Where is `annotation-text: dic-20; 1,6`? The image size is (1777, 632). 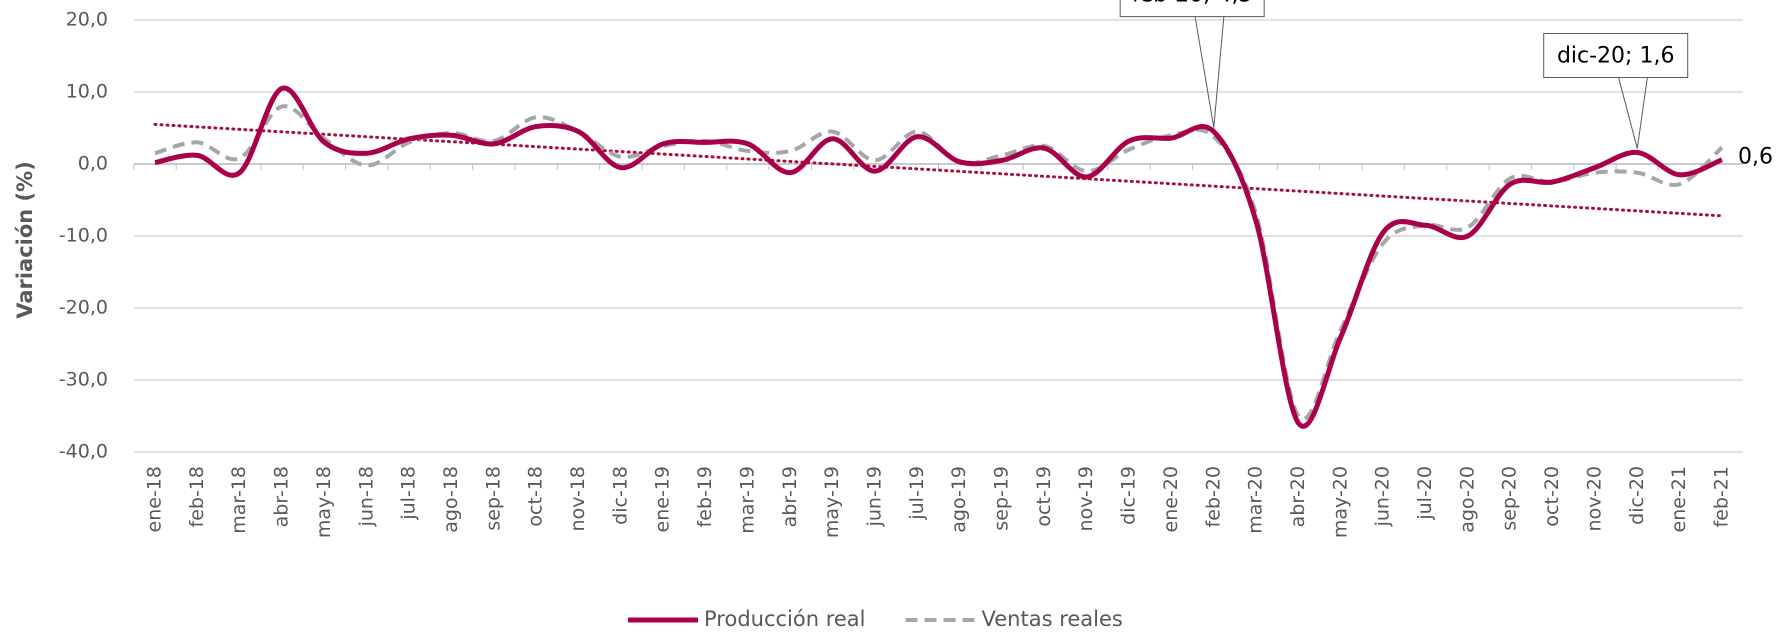
annotation-text: dic-20; 1,6 is located at coordinates (1616, 55).